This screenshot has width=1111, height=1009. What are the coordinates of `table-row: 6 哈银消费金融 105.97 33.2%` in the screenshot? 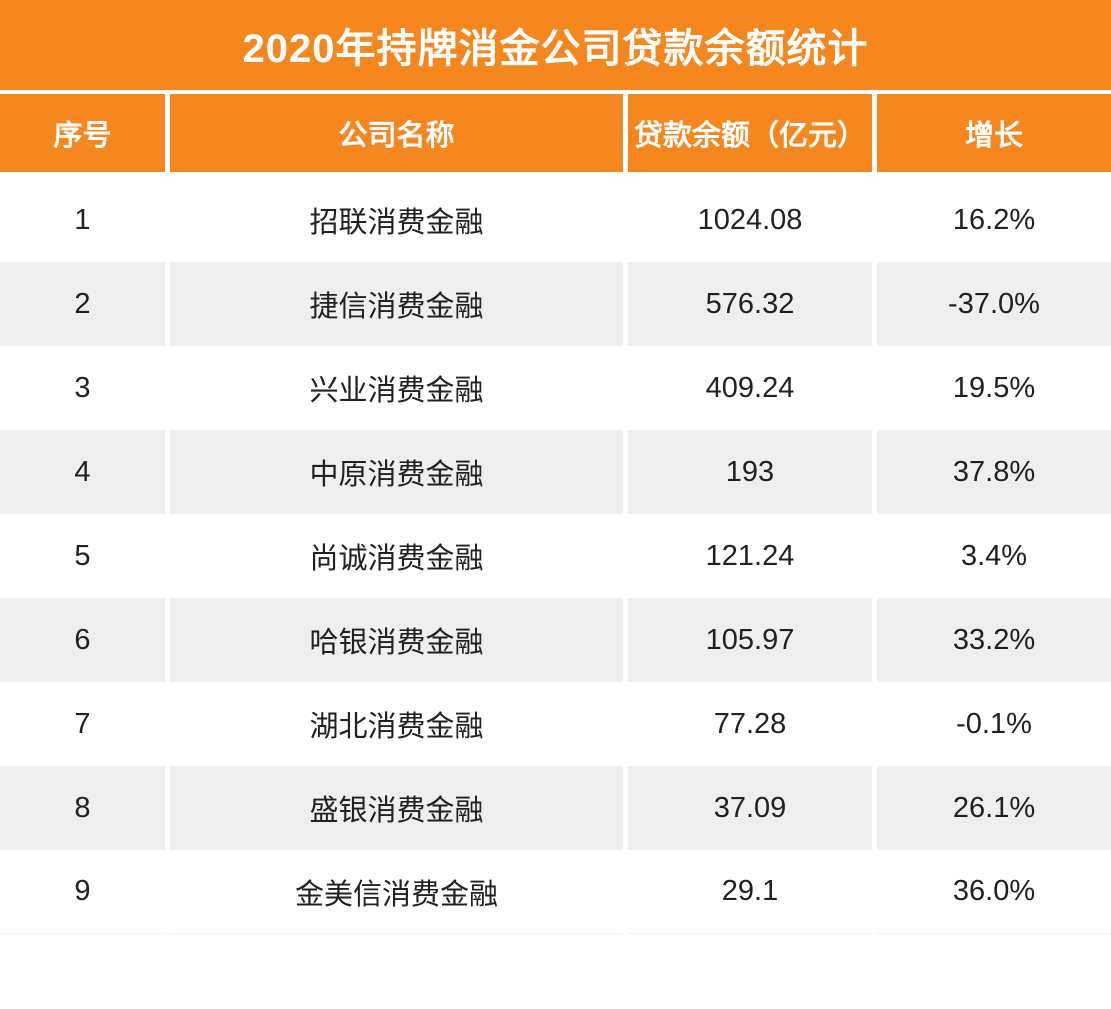 It's located at (555, 640).